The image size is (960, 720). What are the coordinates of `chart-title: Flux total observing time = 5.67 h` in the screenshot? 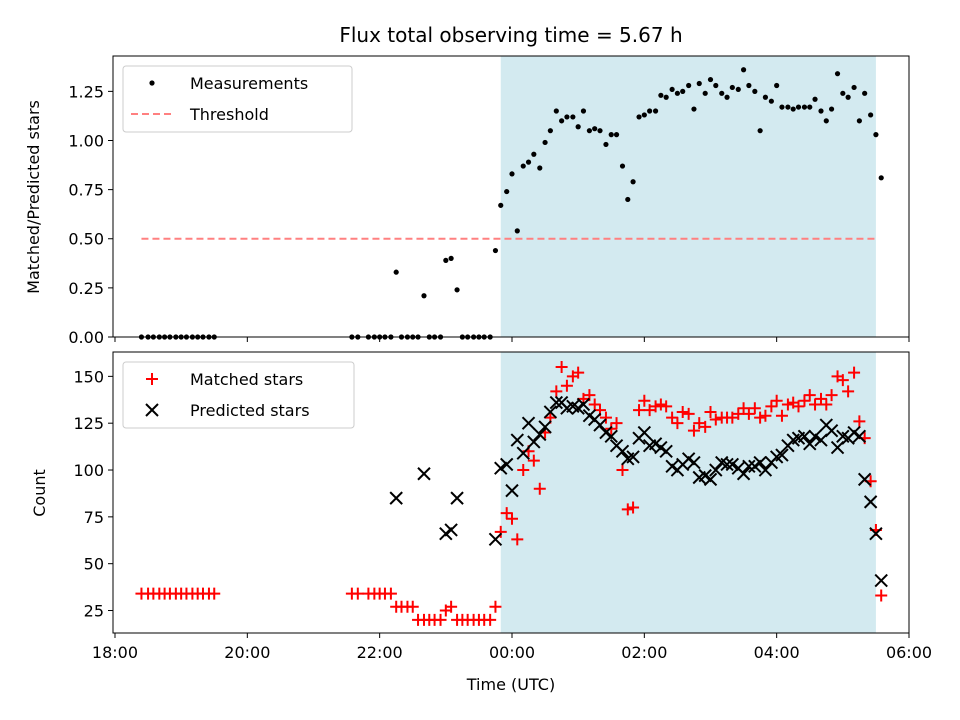 It's located at (510, 35).